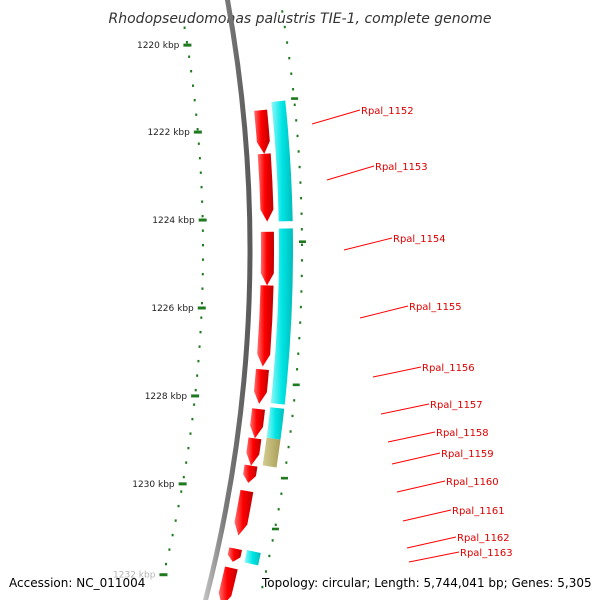 The height and width of the screenshot is (600, 600). What do you see at coordinates (158, 46) in the screenshot?
I see `scale-tick-label: 1220 kbp` at bounding box center [158, 46].